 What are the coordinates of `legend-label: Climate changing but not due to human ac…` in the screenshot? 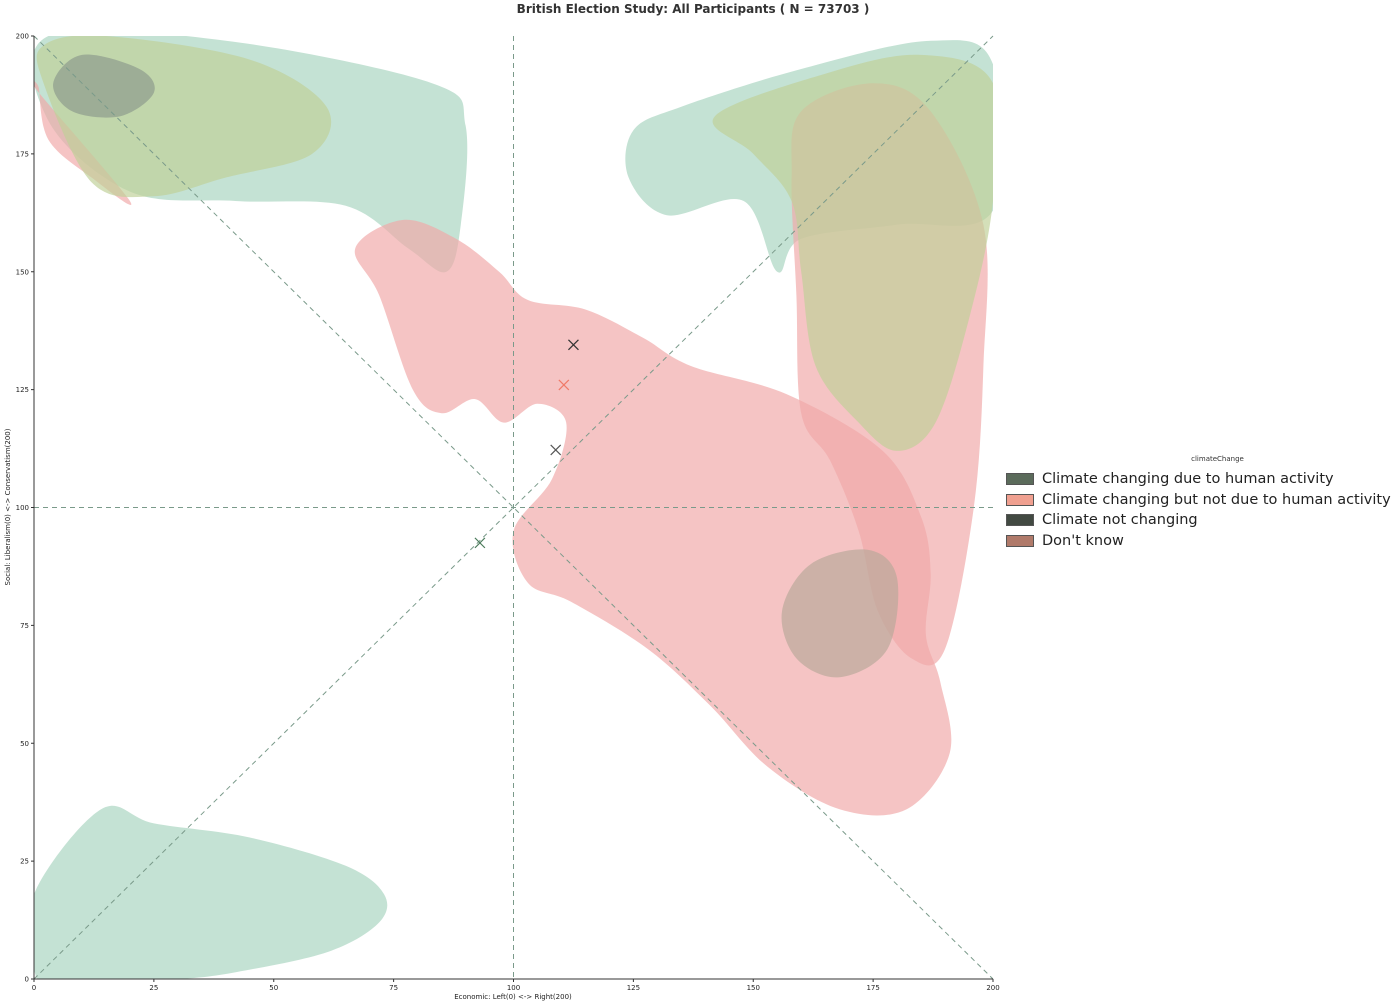 It's located at (1216, 499).